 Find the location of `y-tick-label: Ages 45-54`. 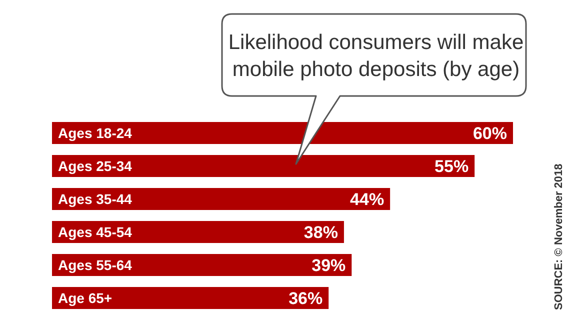

y-tick-label: Ages 45-54 is located at coordinates (95, 232).